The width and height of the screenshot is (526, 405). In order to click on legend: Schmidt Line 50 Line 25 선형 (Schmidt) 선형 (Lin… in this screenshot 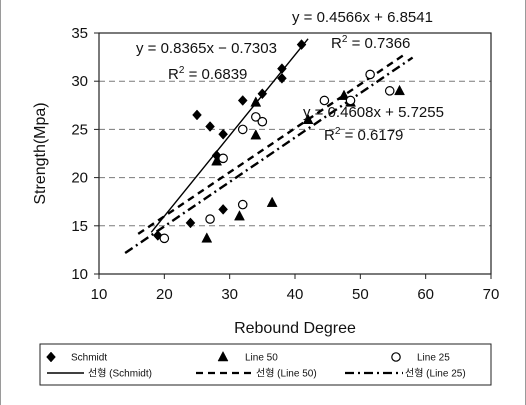, I will do `click(265, 364)`.